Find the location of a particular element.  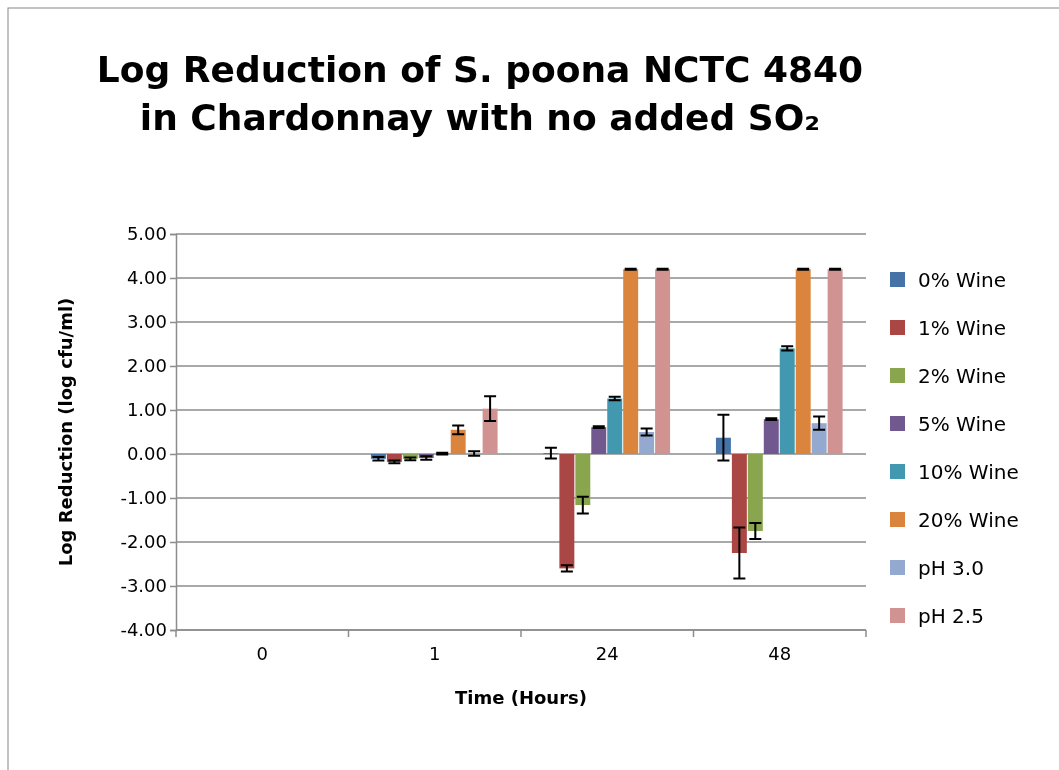

y-tick-label: 1.00 is located at coordinates (146, 410).